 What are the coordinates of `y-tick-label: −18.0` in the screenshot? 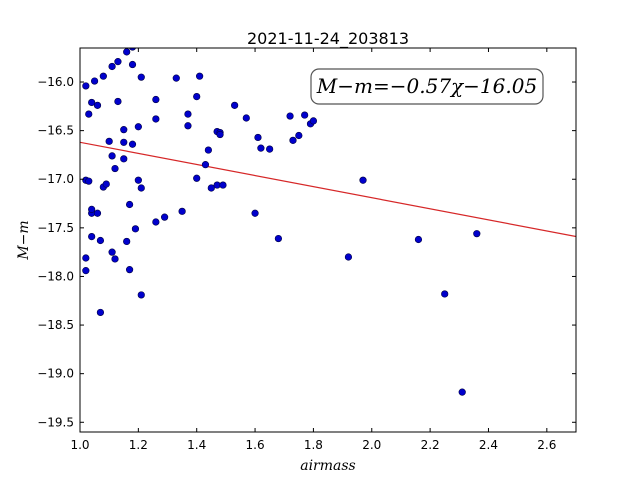 It's located at (55, 276).